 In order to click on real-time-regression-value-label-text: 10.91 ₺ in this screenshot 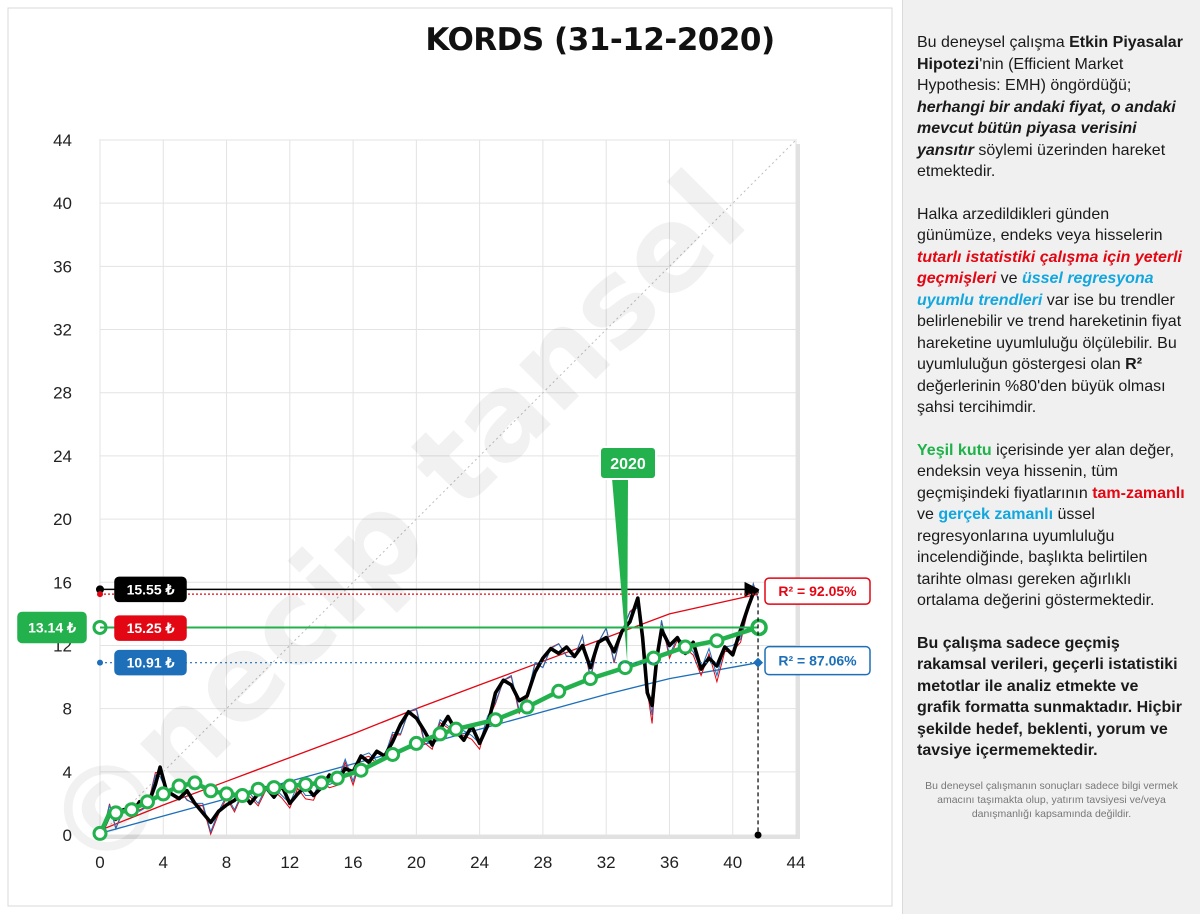, I will do `click(151, 663)`.